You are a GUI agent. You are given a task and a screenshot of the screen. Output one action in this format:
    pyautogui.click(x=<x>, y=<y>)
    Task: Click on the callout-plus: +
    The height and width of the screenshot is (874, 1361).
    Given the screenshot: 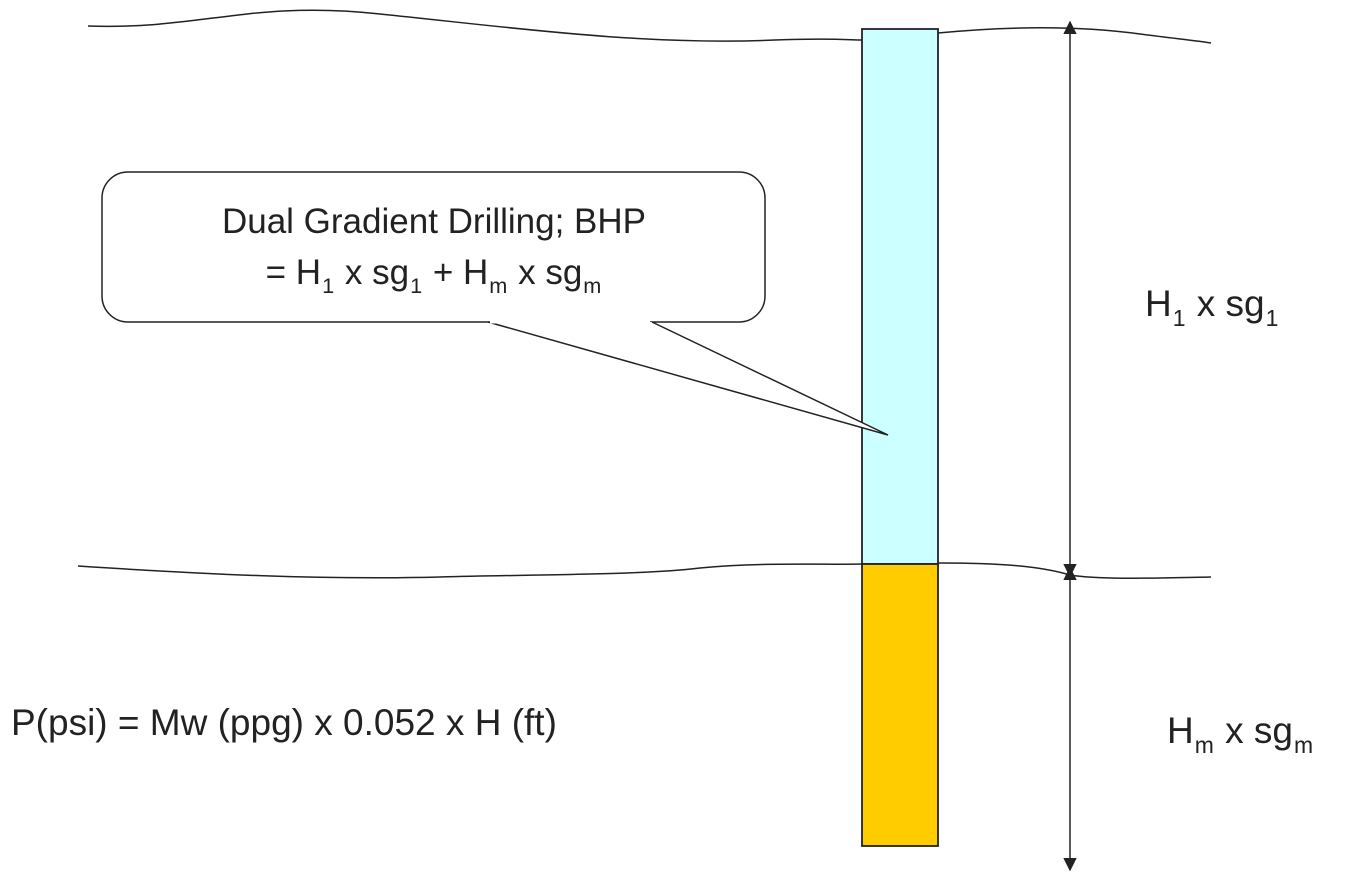 What is the action you would take?
    pyautogui.click(x=443, y=272)
    